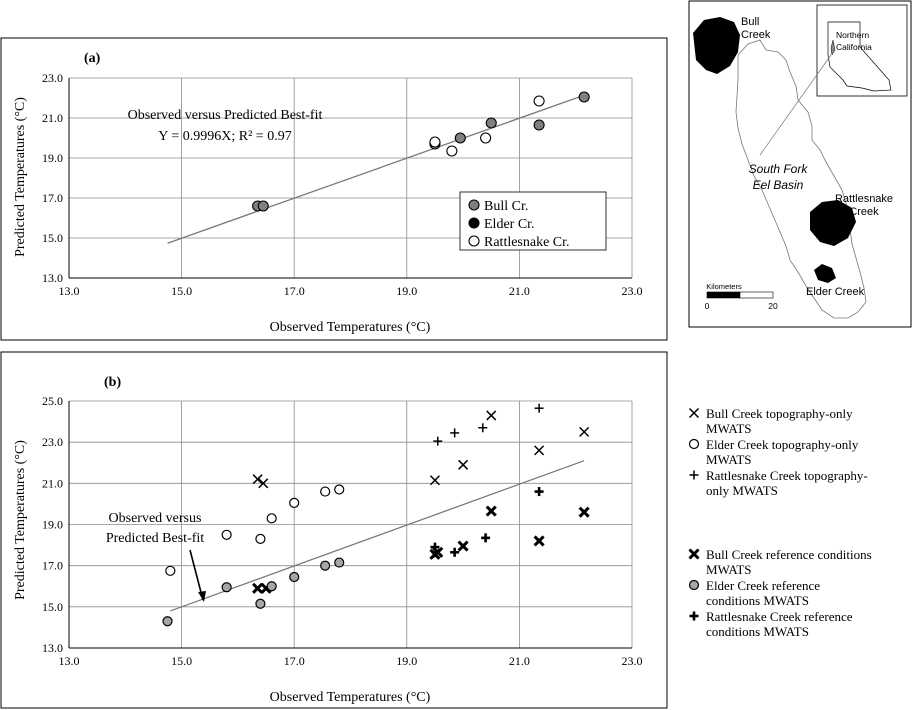 The height and width of the screenshot is (710, 915). Describe the element at coordinates (854, 47) in the screenshot. I see `map-label-northern-2: California` at that location.